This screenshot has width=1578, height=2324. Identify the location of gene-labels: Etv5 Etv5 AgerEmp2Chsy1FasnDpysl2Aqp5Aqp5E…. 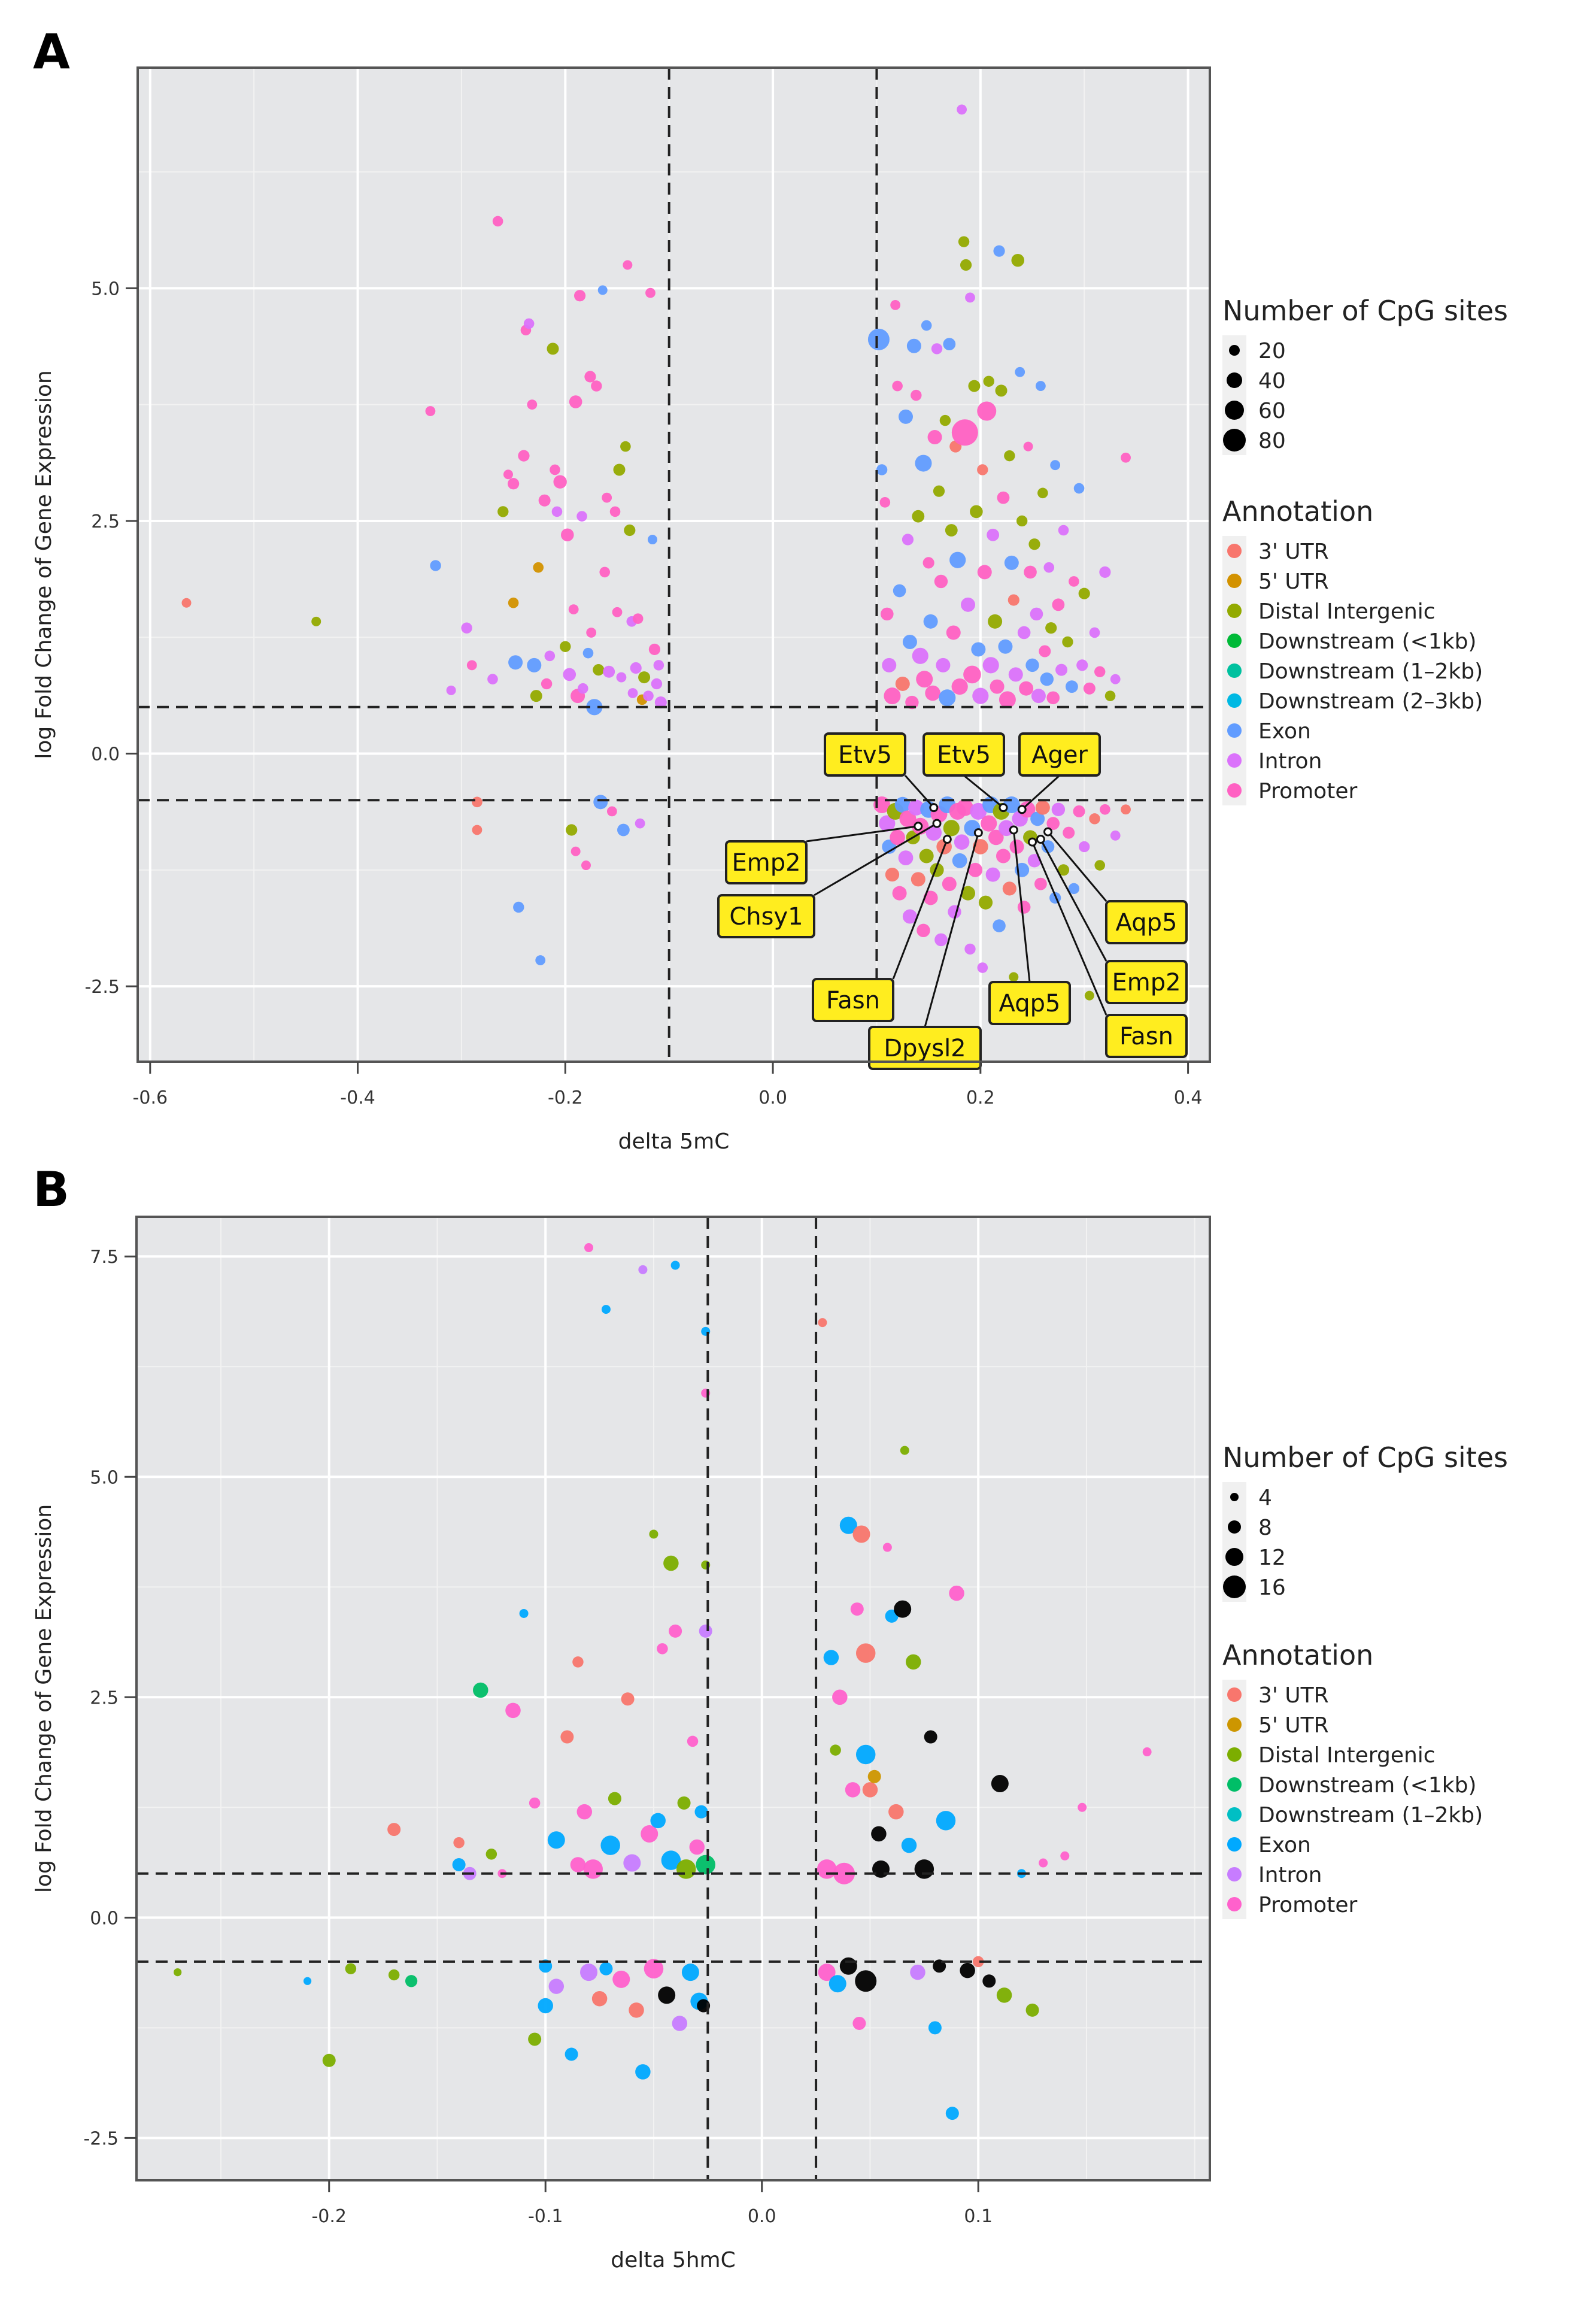
(952, 901).